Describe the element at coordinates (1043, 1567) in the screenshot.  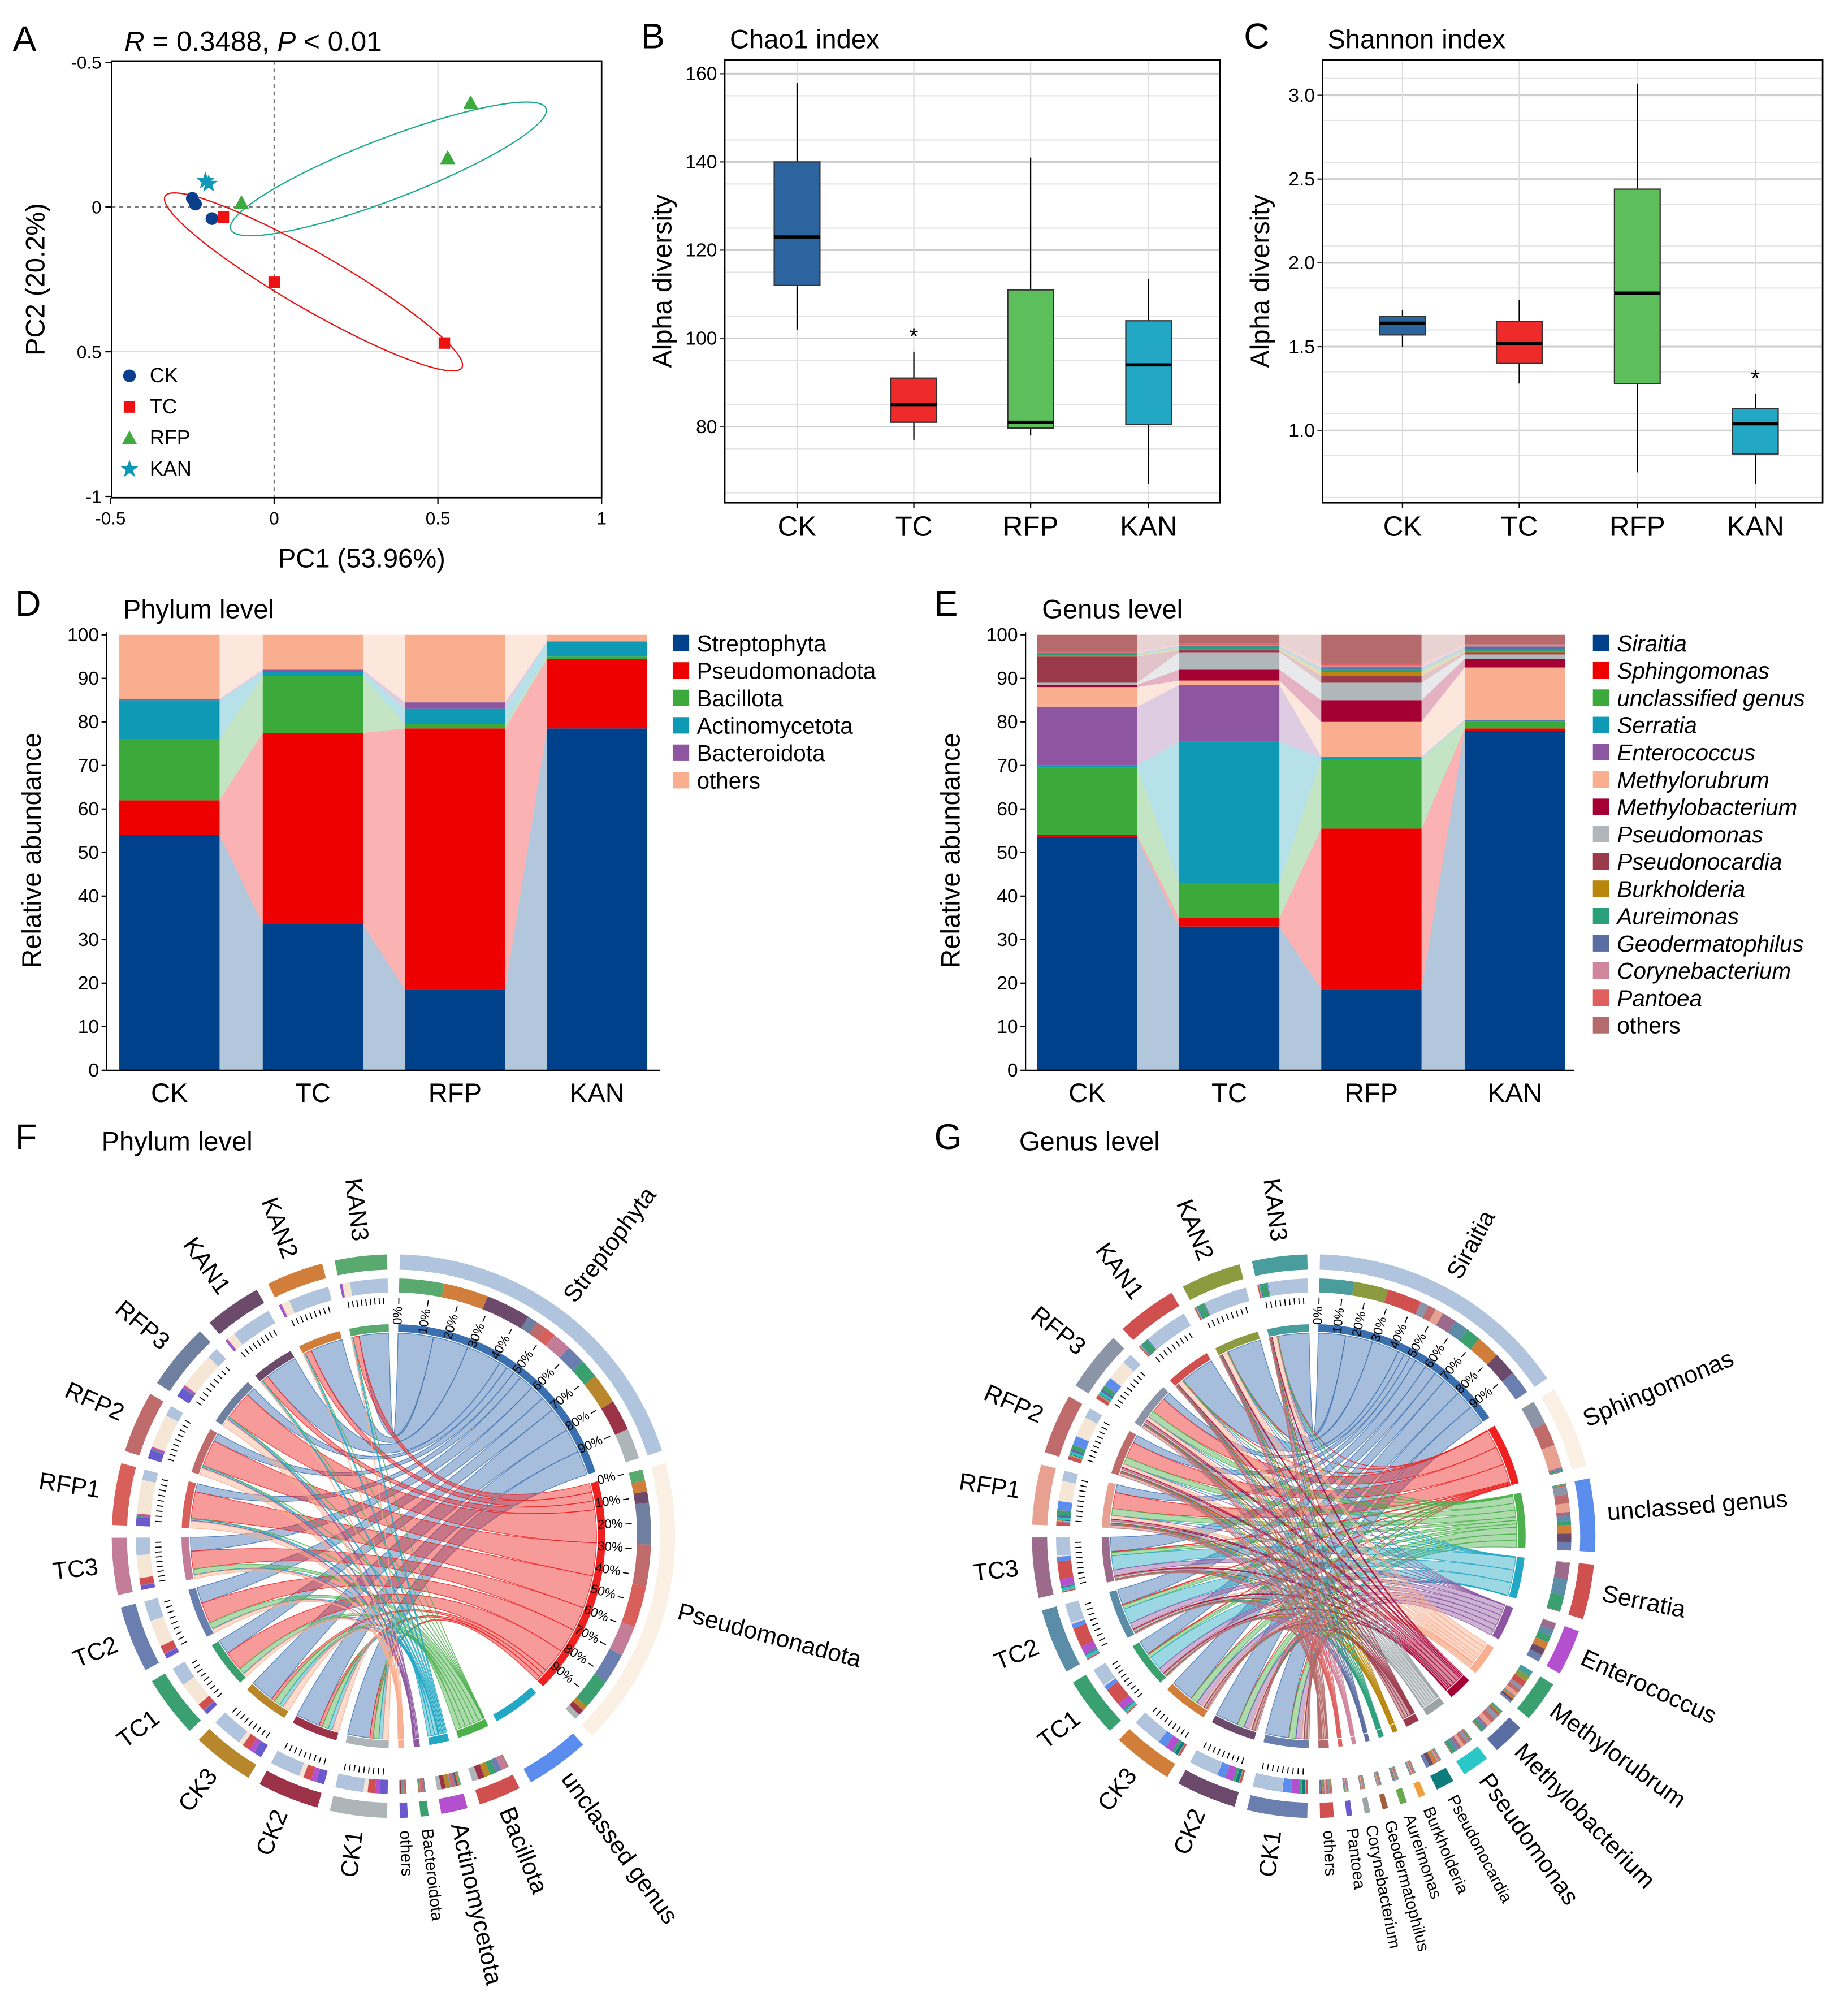
I see `sample-segment-tc3` at that location.